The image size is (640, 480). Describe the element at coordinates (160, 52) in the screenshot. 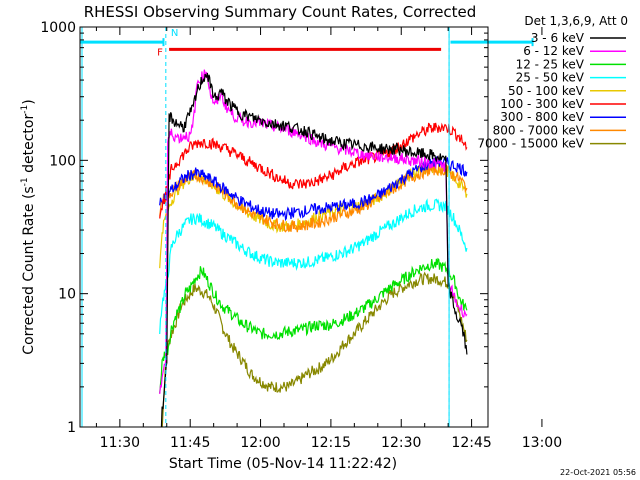

I see `flare-label: F` at that location.